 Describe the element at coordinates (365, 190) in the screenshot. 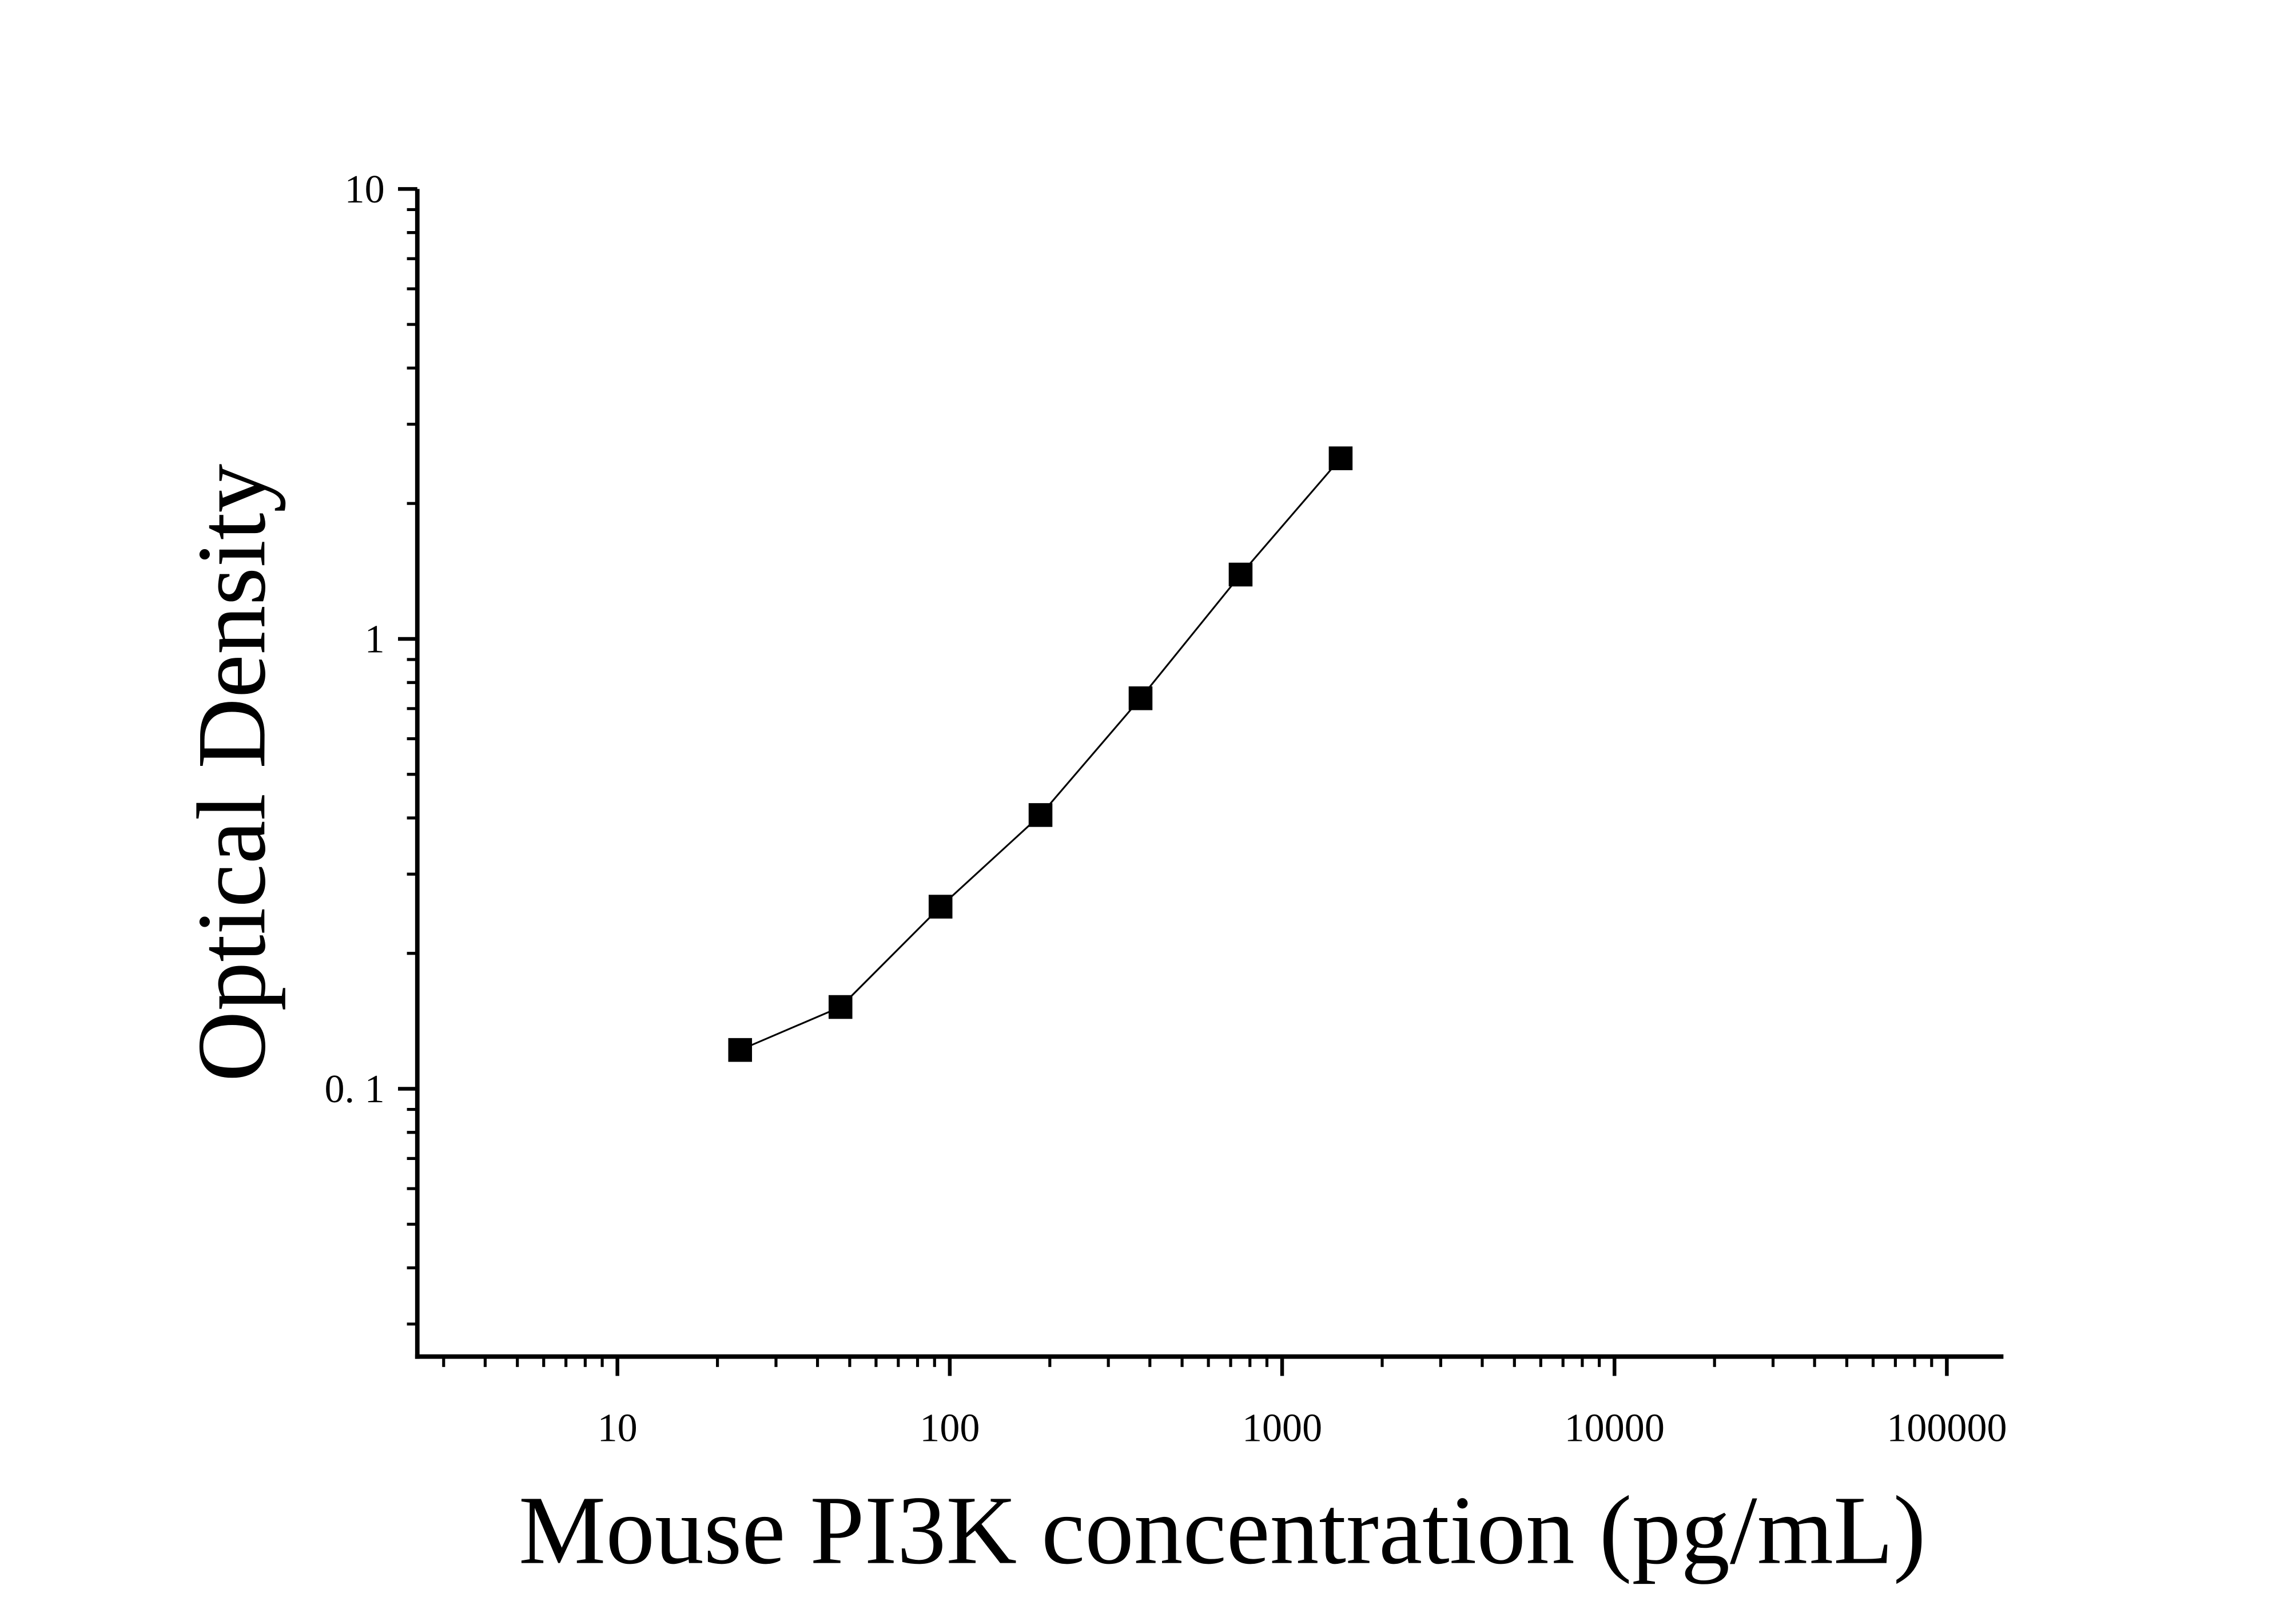

I see `y-tick-label: 10` at that location.